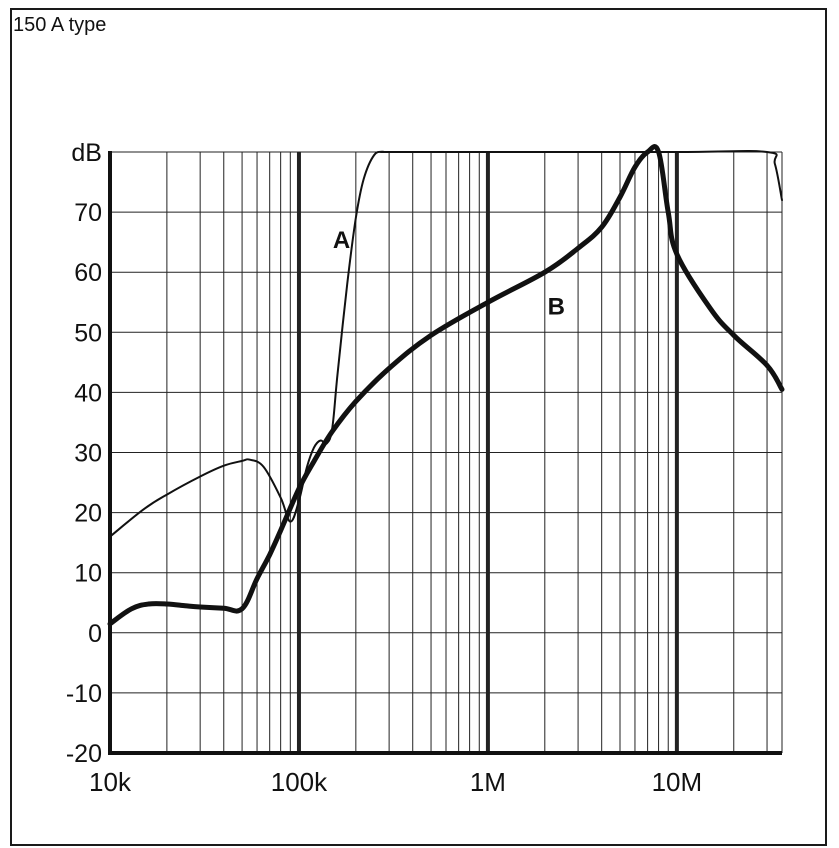 This screenshot has width=839, height=848. I want to click on y-tick-label: -10, so click(84, 694).